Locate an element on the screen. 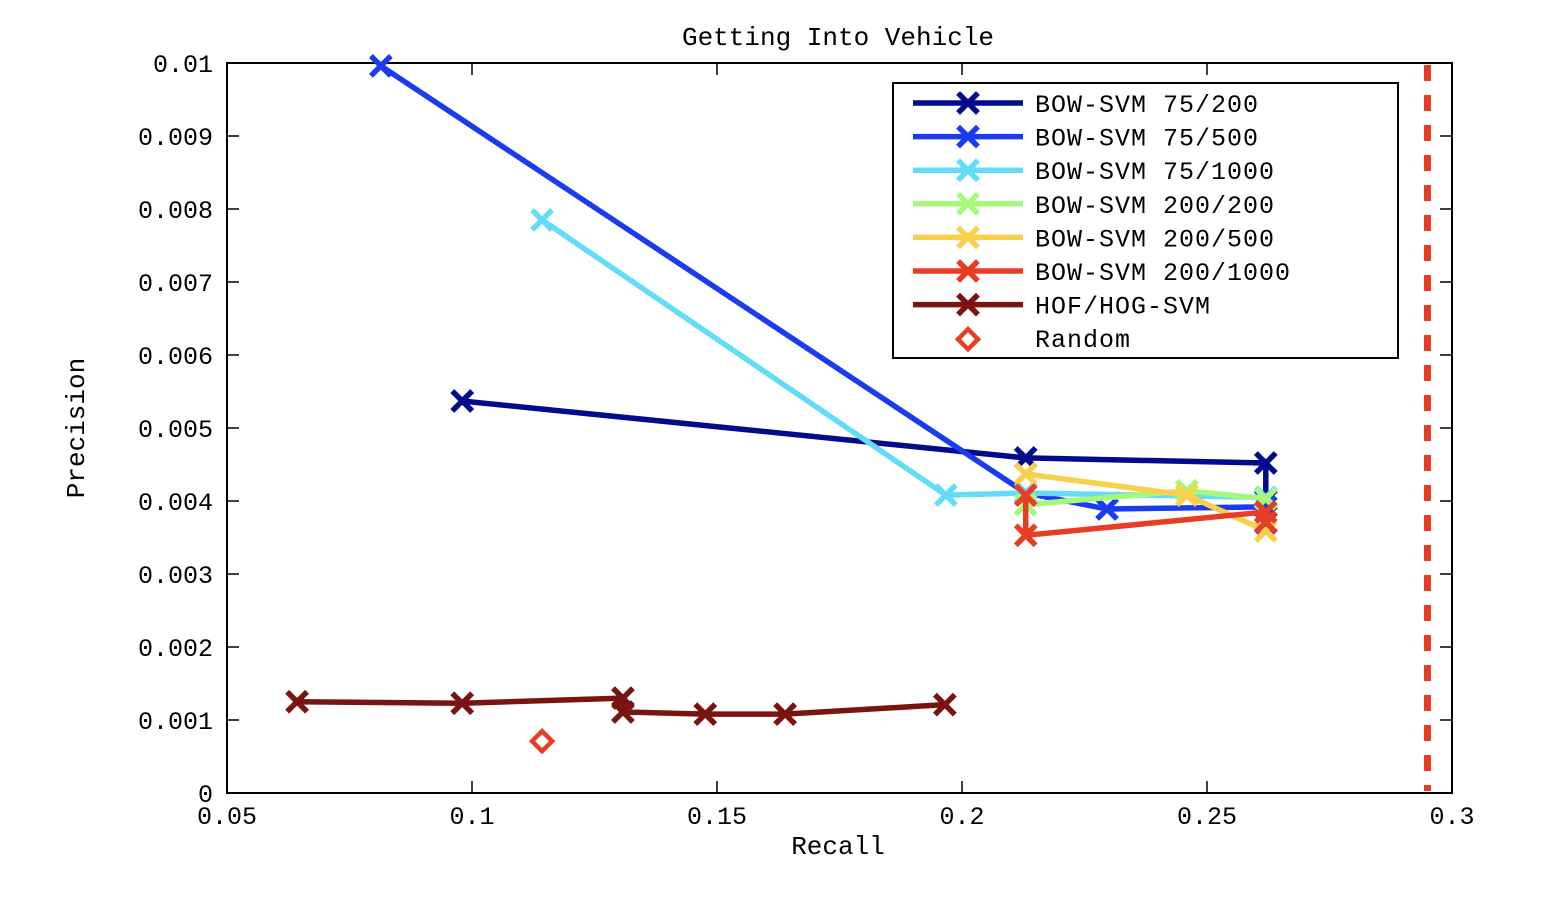 This screenshot has width=1542, height=900. y-tick-label: 0.007 is located at coordinates (175, 284).